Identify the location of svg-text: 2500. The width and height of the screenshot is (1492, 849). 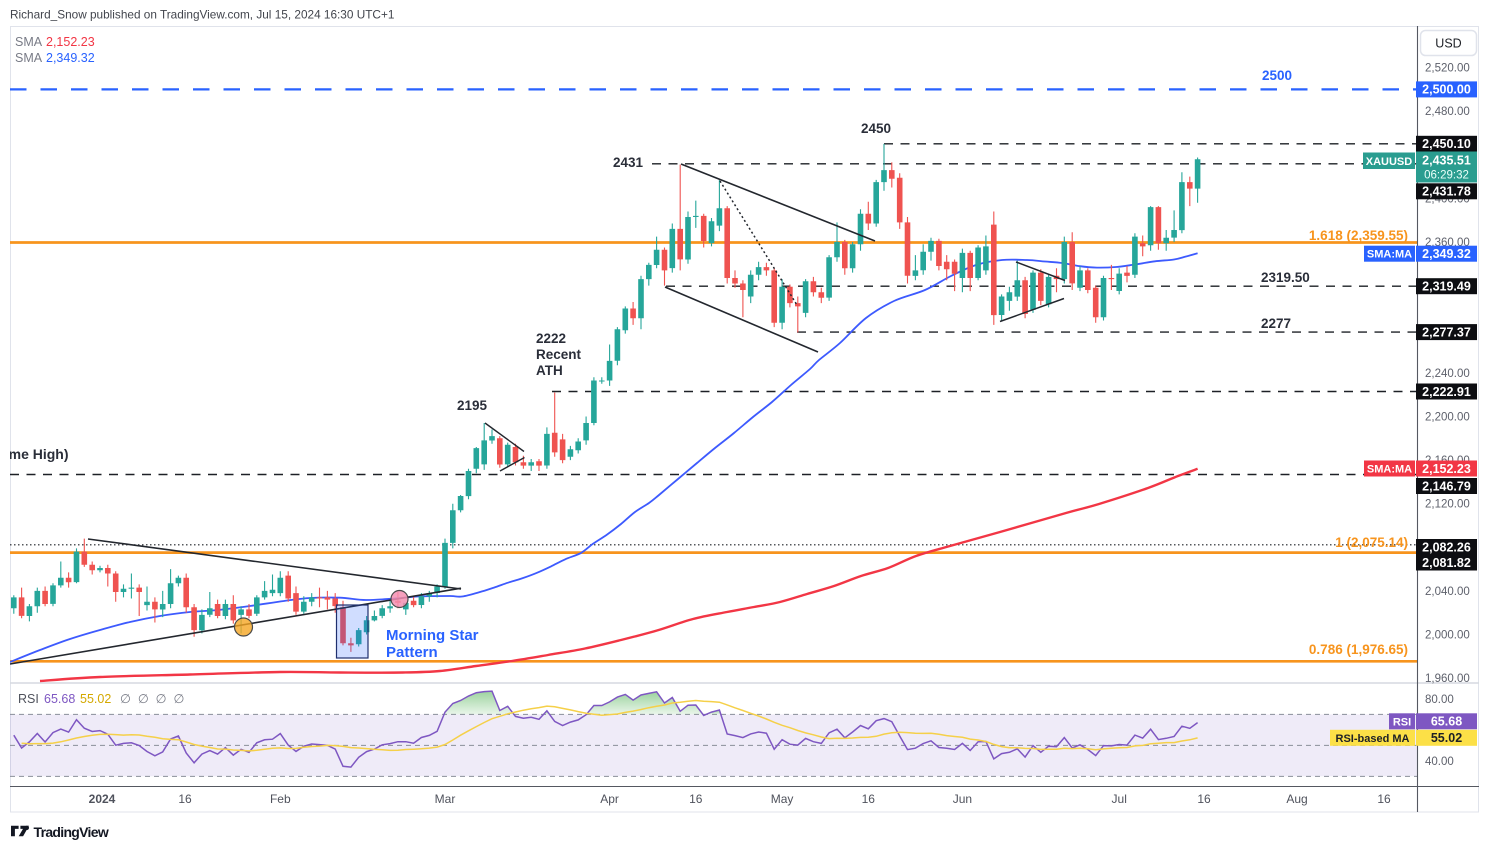
(1277, 75).